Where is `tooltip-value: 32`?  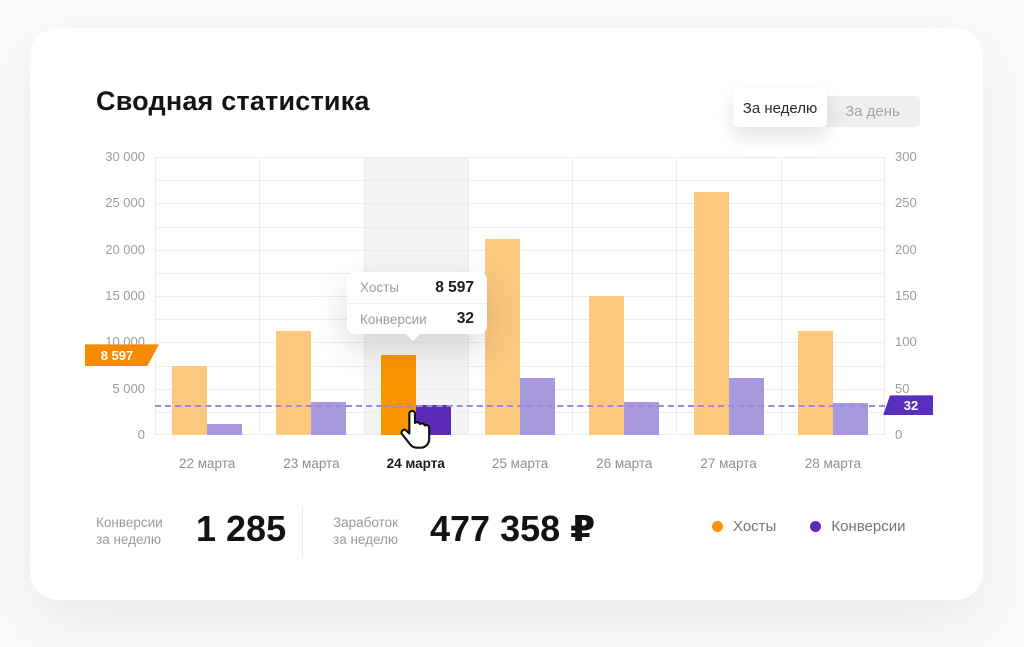
tooltip-value: 32 is located at coordinates (465, 318).